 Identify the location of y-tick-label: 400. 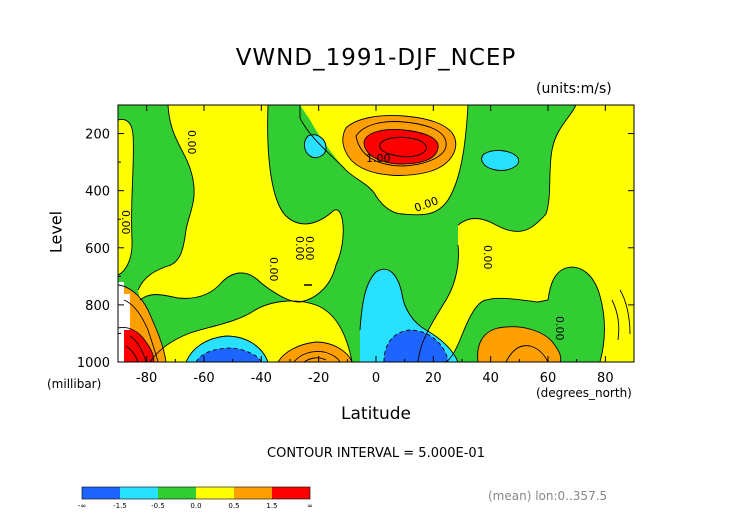
(97, 192).